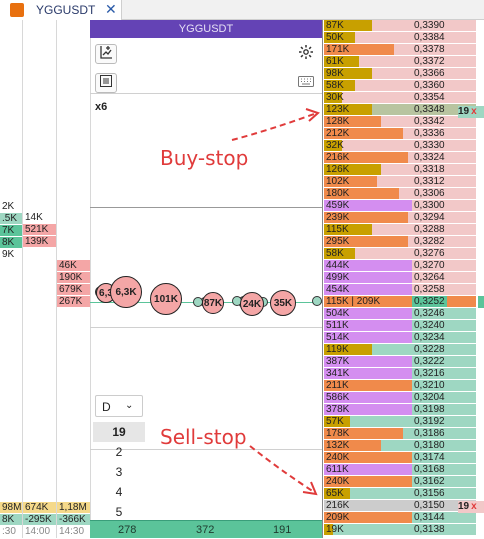  I want to click on ladder-row: 514K 0,3234, so click(400, 337).